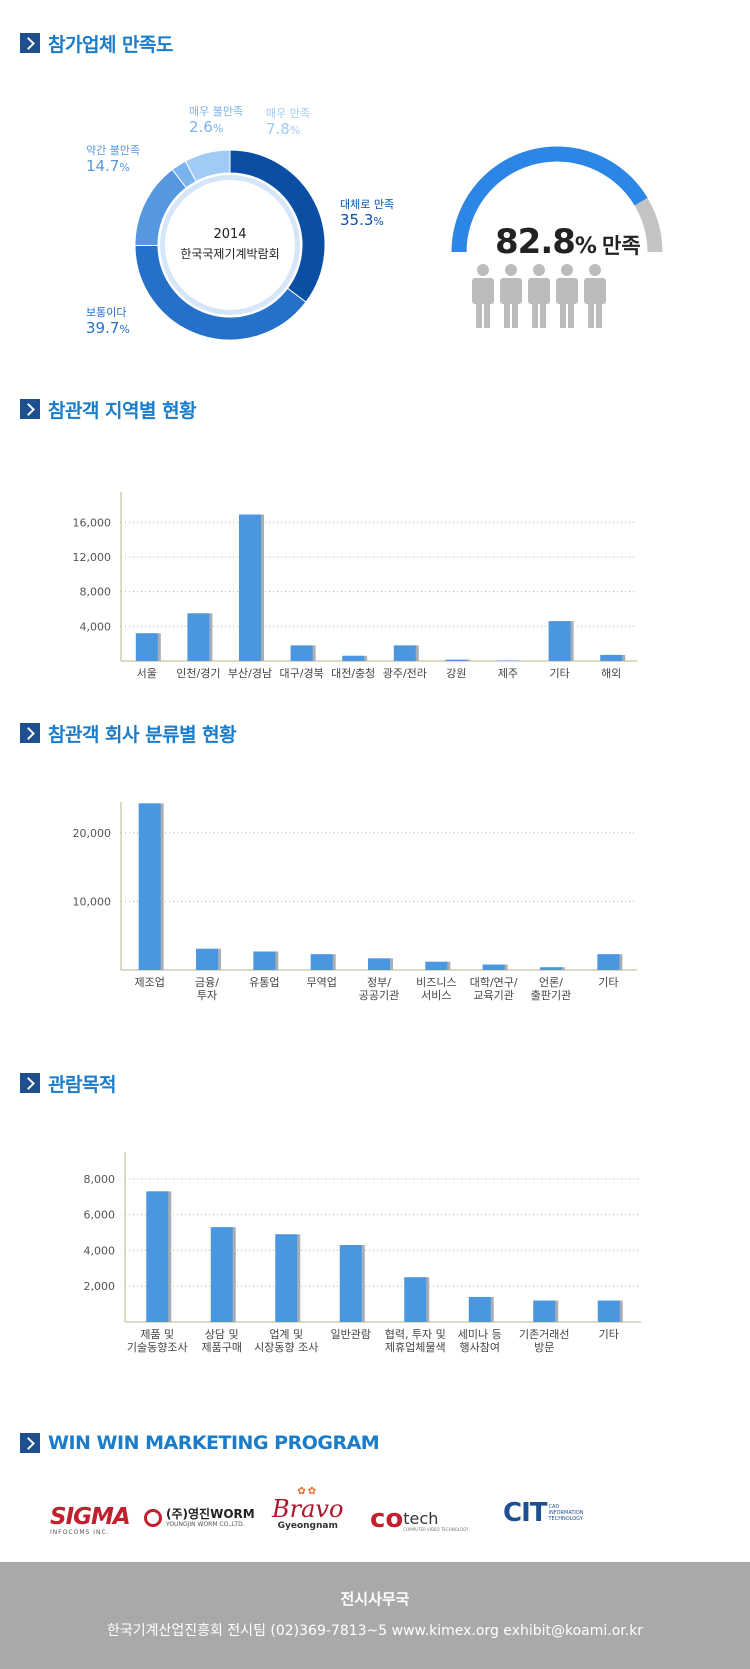 The height and width of the screenshot is (1669, 750). What do you see at coordinates (92, 901) in the screenshot?
I see `y-tick-label: 10,000` at bounding box center [92, 901].